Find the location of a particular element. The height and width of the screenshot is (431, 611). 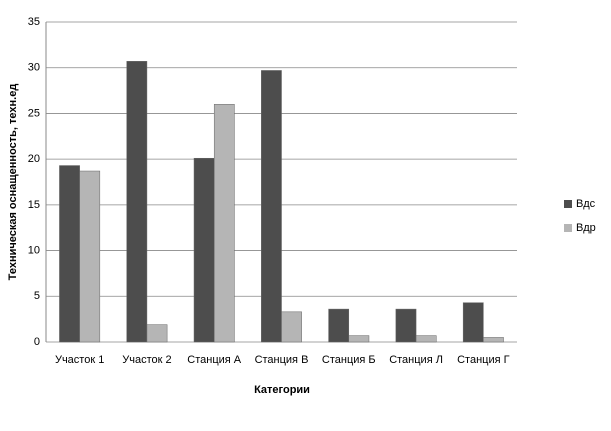

y-tick-label: 0 is located at coordinates (37, 342).